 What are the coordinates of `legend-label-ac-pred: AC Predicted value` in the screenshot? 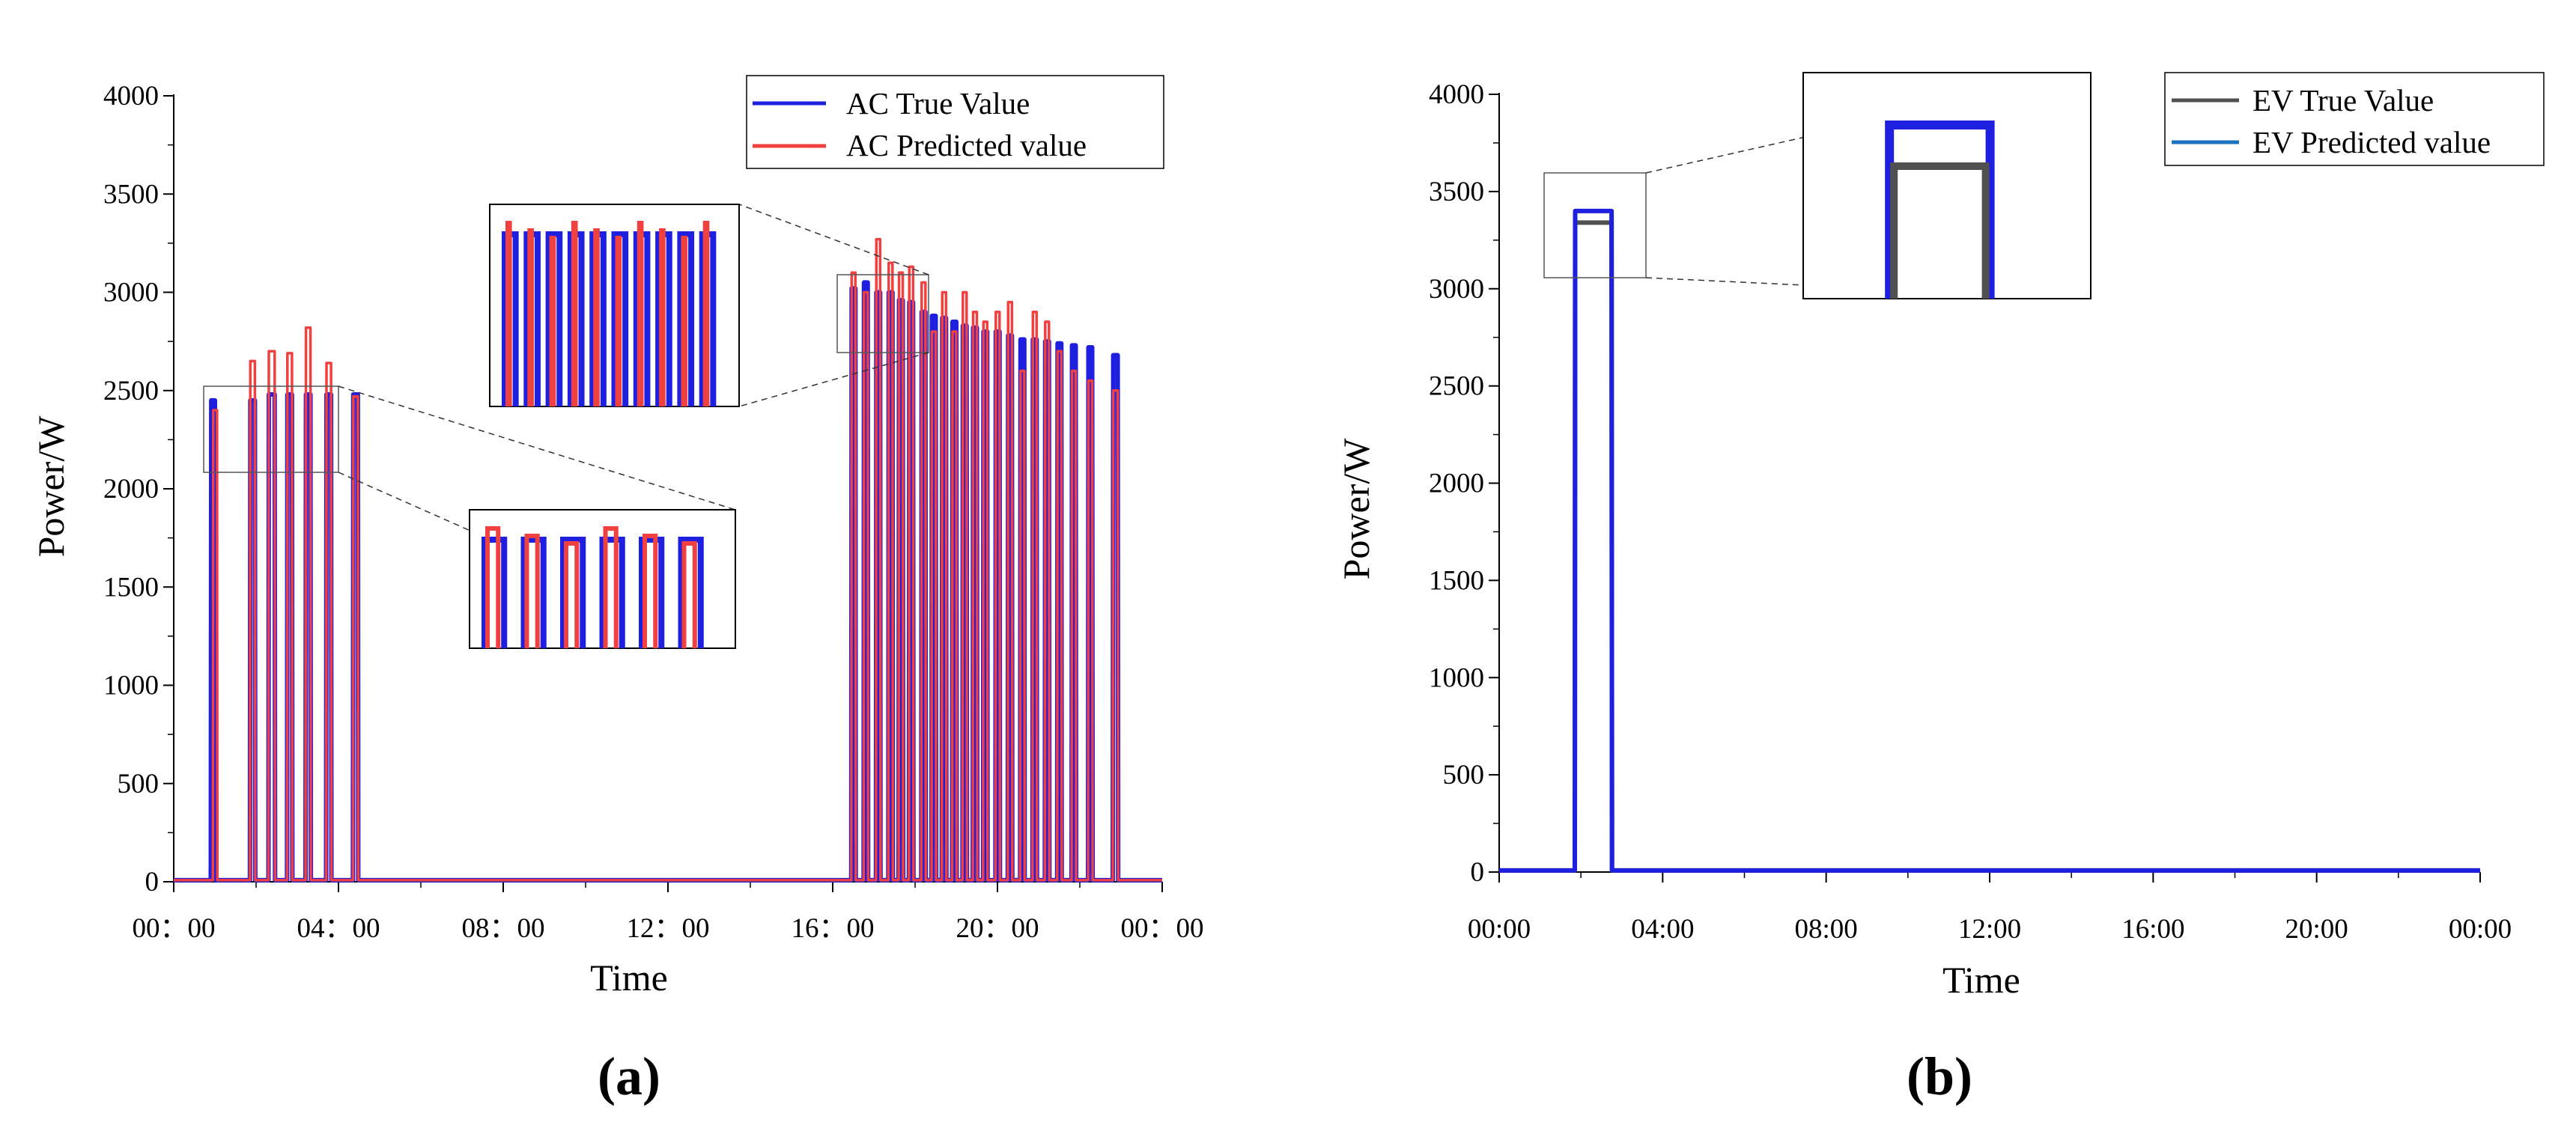 It's located at (966, 145).